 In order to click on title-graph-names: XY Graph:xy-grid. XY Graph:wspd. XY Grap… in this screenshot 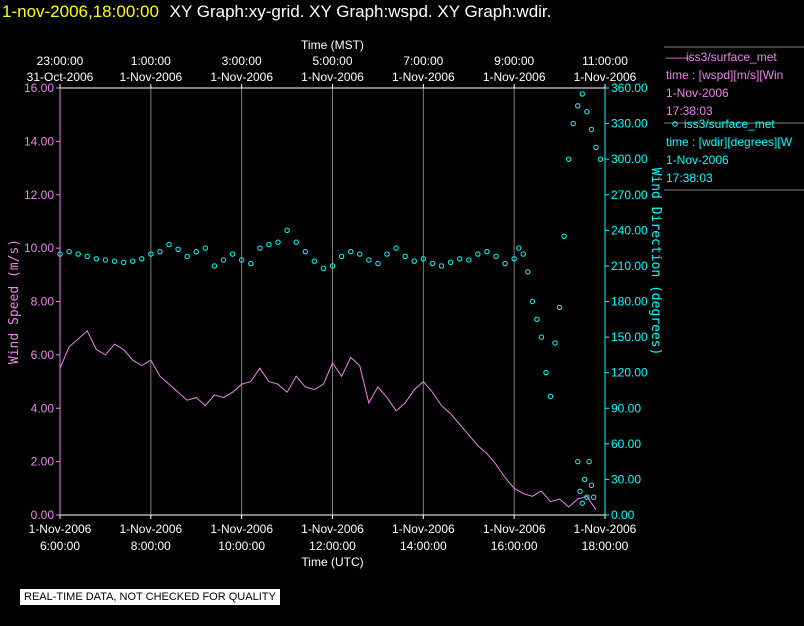, I will do `click(360, 11)`.